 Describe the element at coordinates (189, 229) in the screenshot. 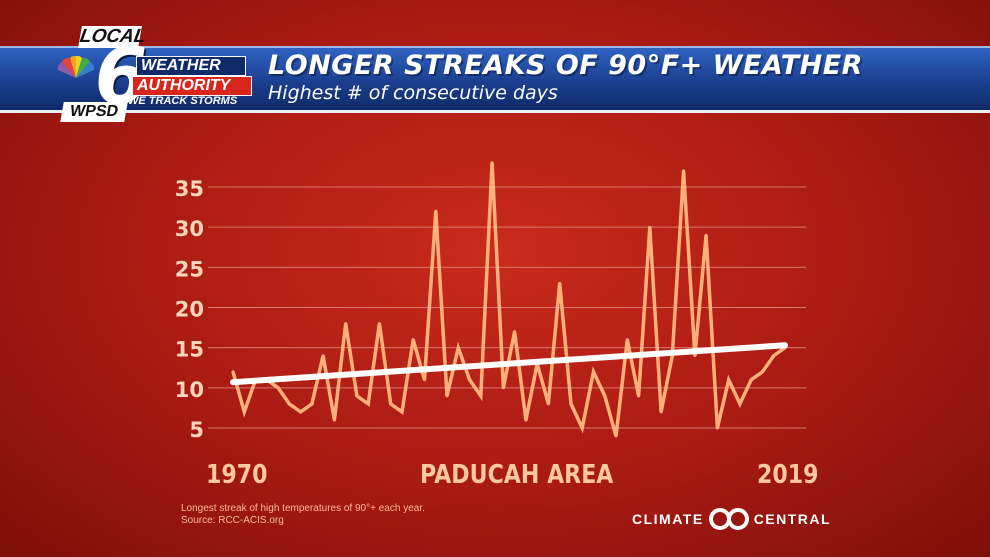

I see `y-tick-label: 30` at that location.